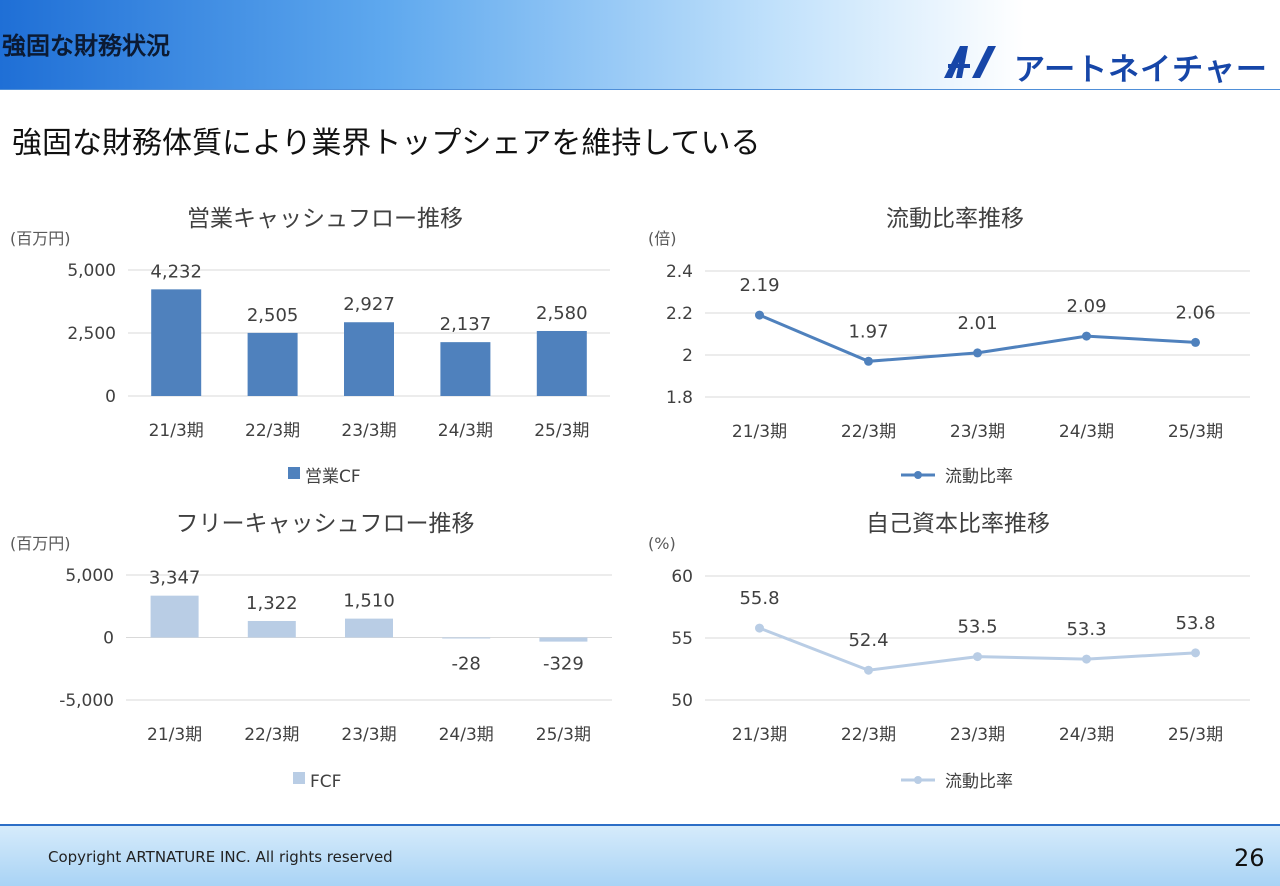 The image size is (1280, 886). What do you see at coordinates (682, 577) in the screenshot?
I see `y-tick-label: 60` at bounding box center [682, 577].